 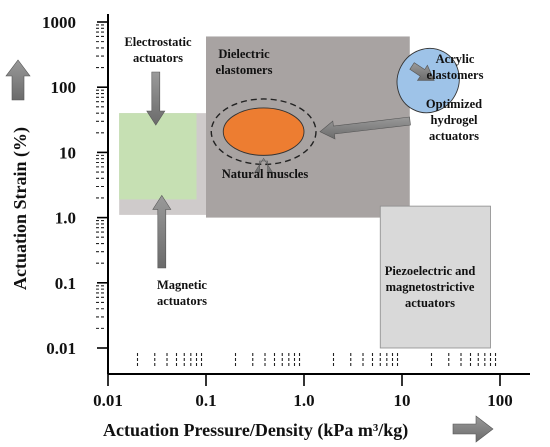 What do you see at coordinates (244, 70) in the screenshot?
I see `annotation-dielectric-line: elastomers` at bounding box center [244, 70].